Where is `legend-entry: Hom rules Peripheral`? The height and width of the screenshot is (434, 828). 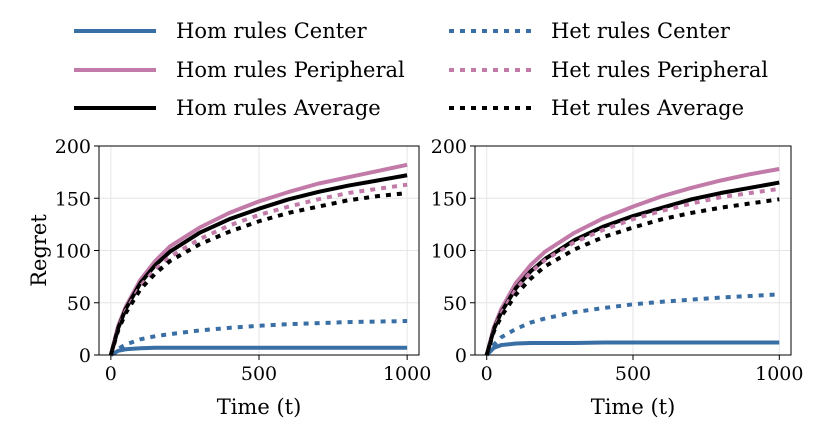 legend-entry: Hom rules Peripheral is located at coordinates (239, 70).